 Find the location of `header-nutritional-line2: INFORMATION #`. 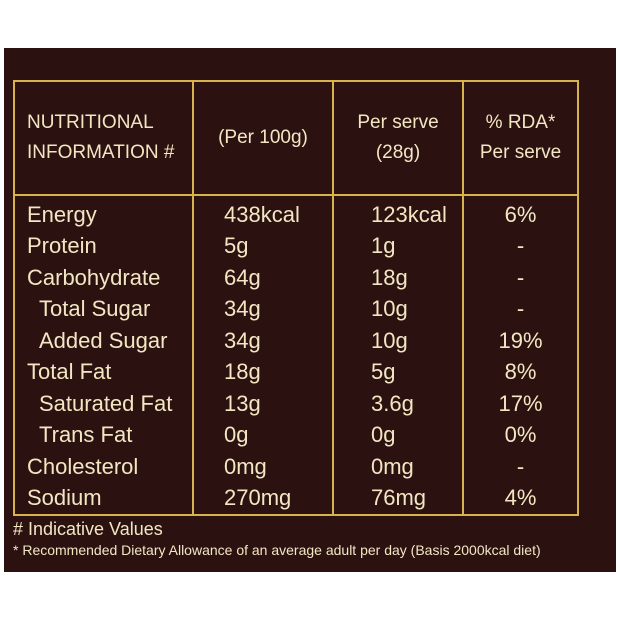

header-nutritional-line2: INFORMATION # is located at coordinates (101, 152).